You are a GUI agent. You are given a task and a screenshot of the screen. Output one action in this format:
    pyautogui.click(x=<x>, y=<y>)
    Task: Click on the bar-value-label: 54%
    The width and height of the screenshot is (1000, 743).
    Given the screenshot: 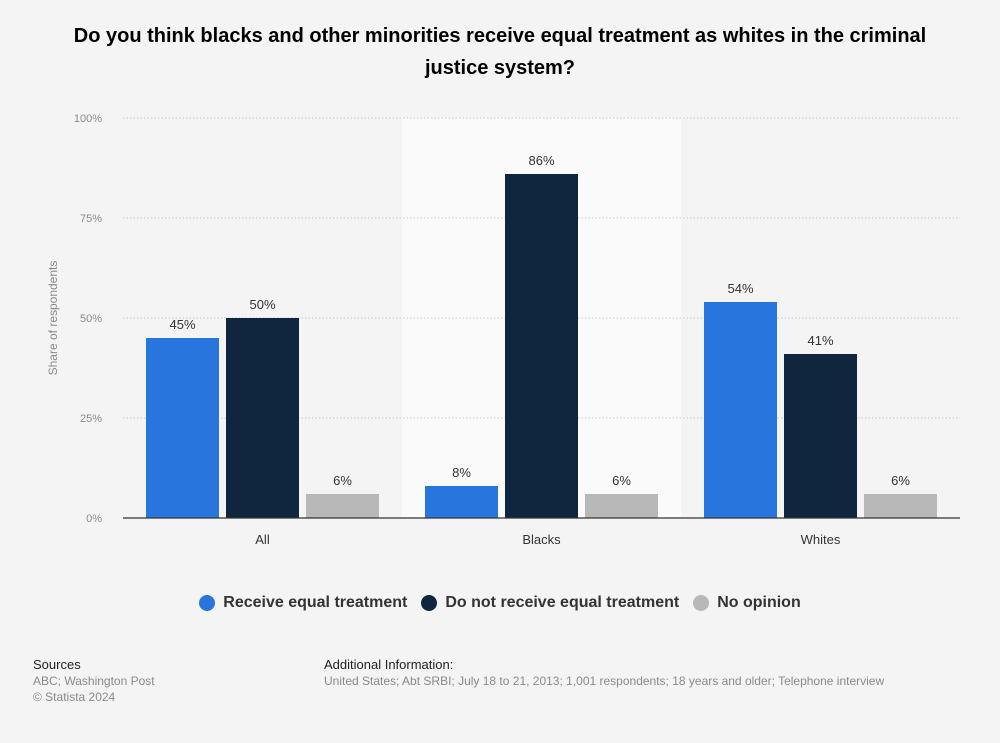 What is the action you would take?
    pyautogui.click(x=740, y=288)
    